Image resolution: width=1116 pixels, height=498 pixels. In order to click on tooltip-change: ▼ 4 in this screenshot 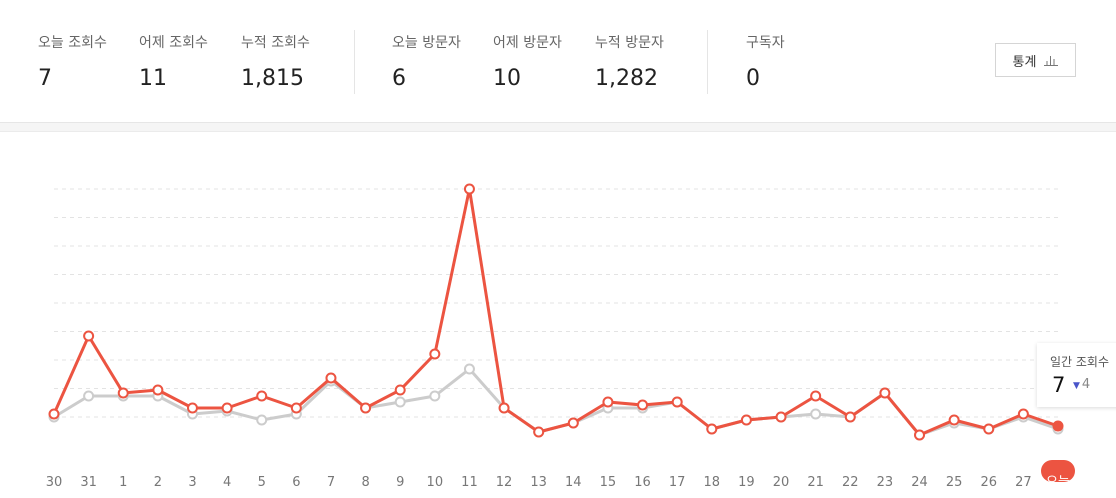, I will do `click(1081, 384)`.